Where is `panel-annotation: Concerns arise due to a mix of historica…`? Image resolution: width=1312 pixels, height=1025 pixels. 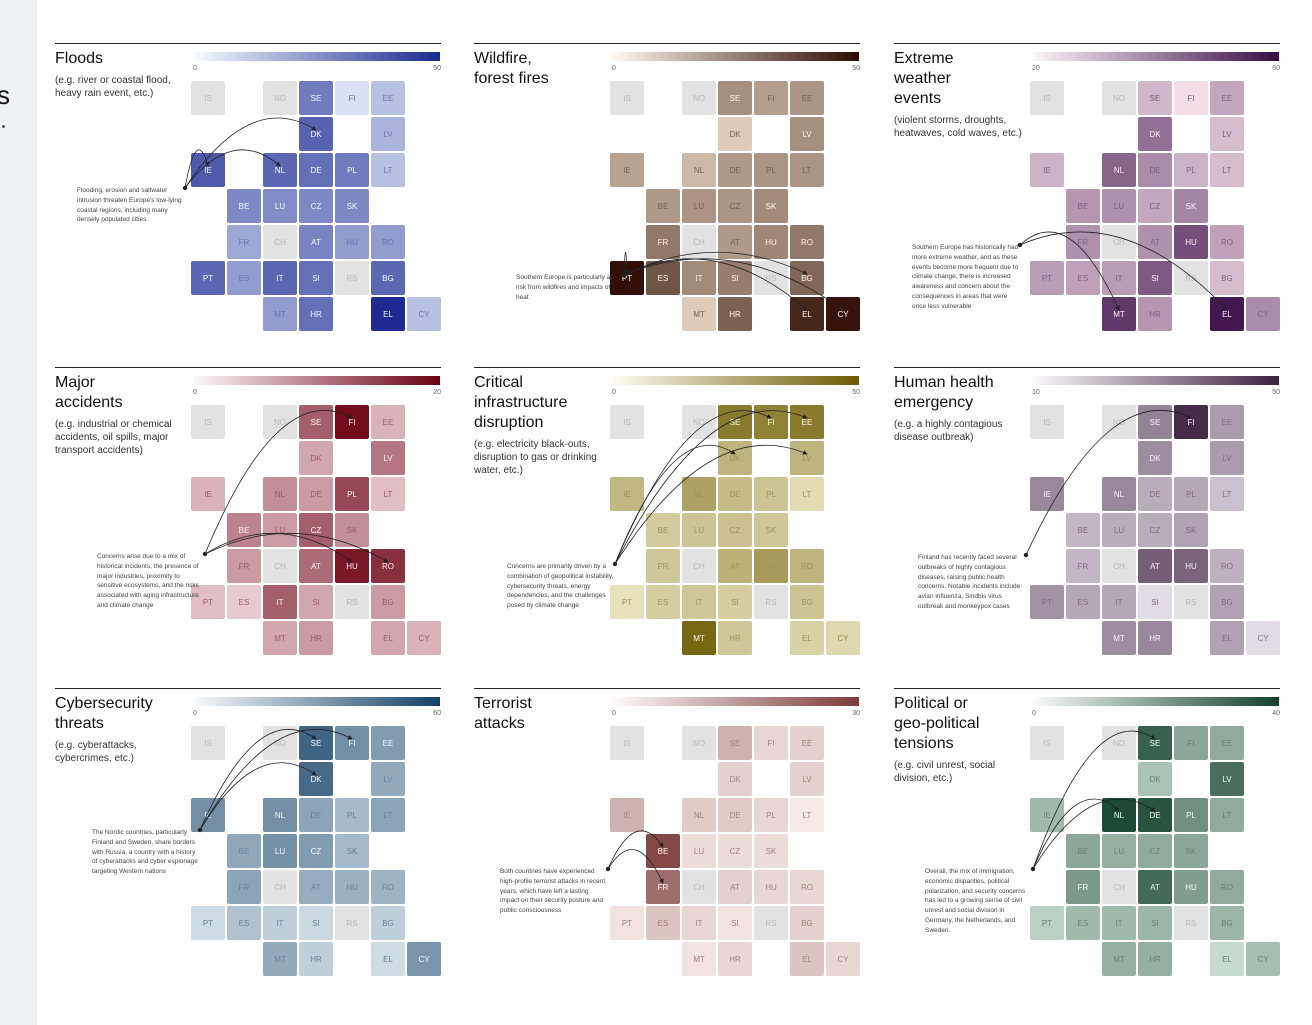 panel-annotation: Concerns arise due to a mix of historica… is located at coordinates (148, 581).